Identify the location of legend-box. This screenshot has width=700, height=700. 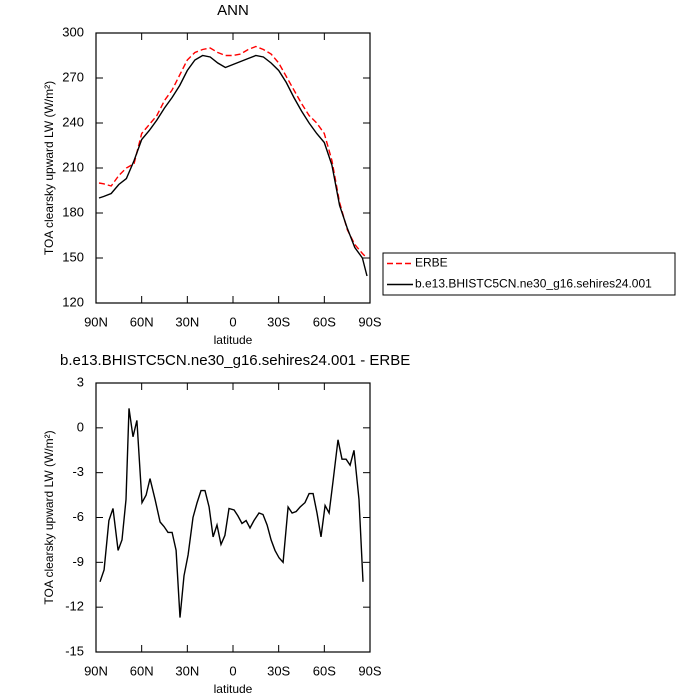
(529, 274).